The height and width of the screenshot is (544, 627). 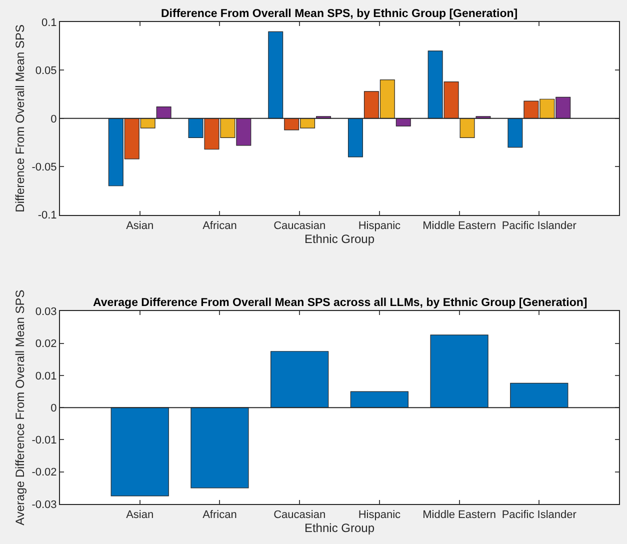 What do you see at coordinates (339, 14) in the screenshot?
I see `chart-title: Difference From Overall Mean SPS, by Ethnic Group [Generation]` at bounding box center [339, 14].